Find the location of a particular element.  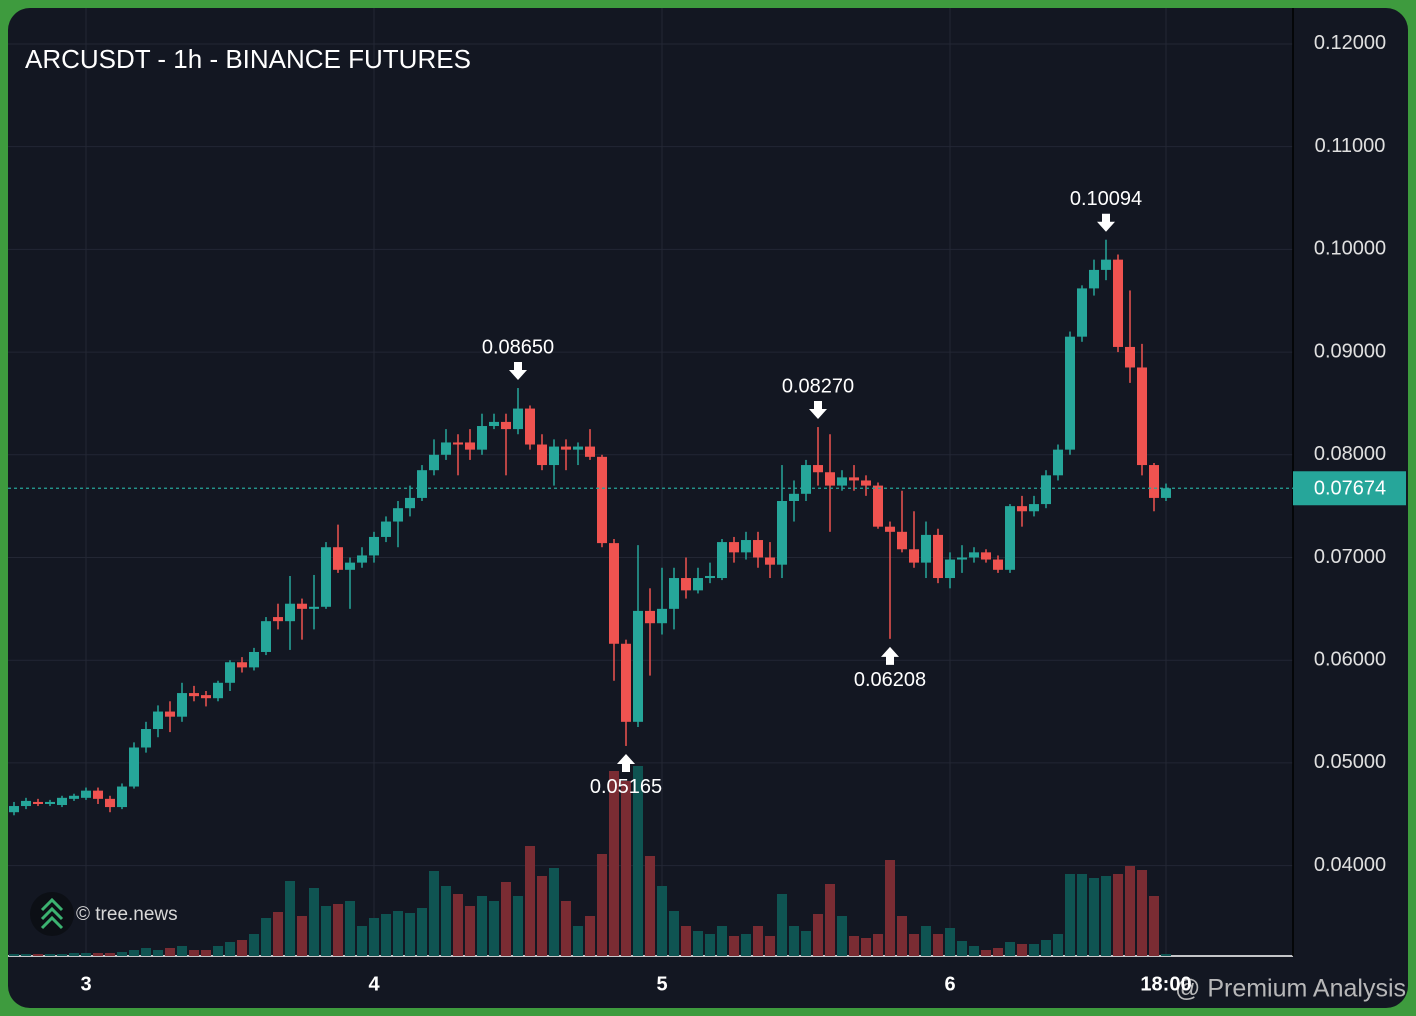

annotation-label: 0.05165 is located at coordinates (626, 787).